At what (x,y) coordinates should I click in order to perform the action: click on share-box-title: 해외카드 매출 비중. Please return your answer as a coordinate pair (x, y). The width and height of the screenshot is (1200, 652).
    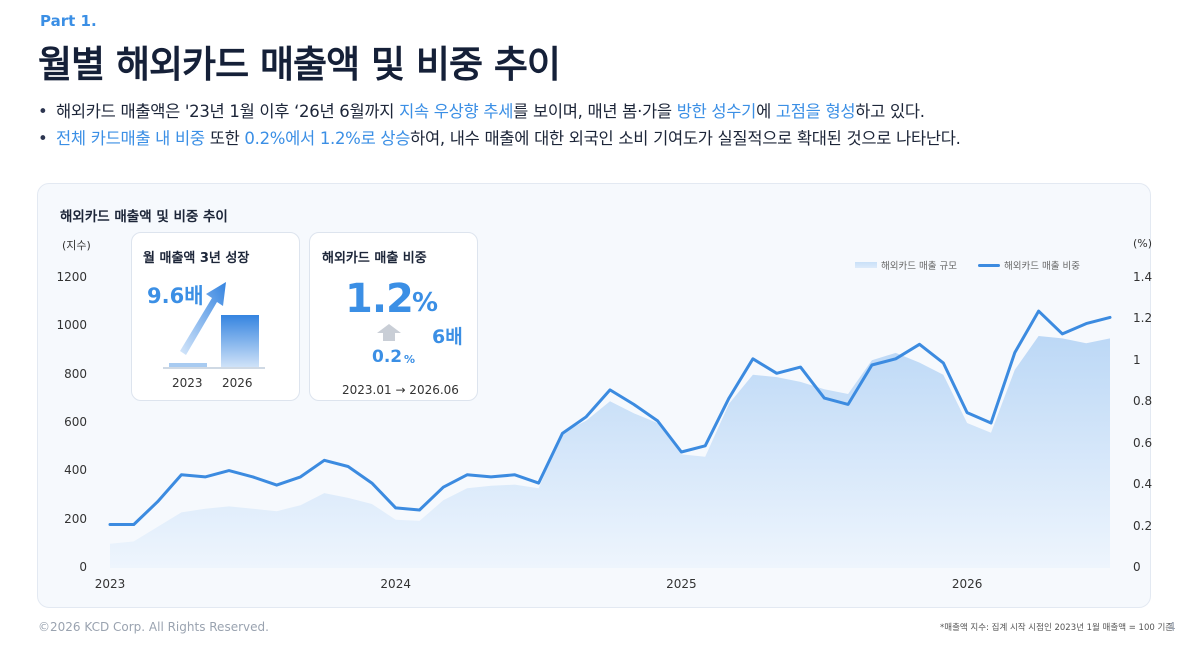
    Looking at the image, I should click on (374, 258).